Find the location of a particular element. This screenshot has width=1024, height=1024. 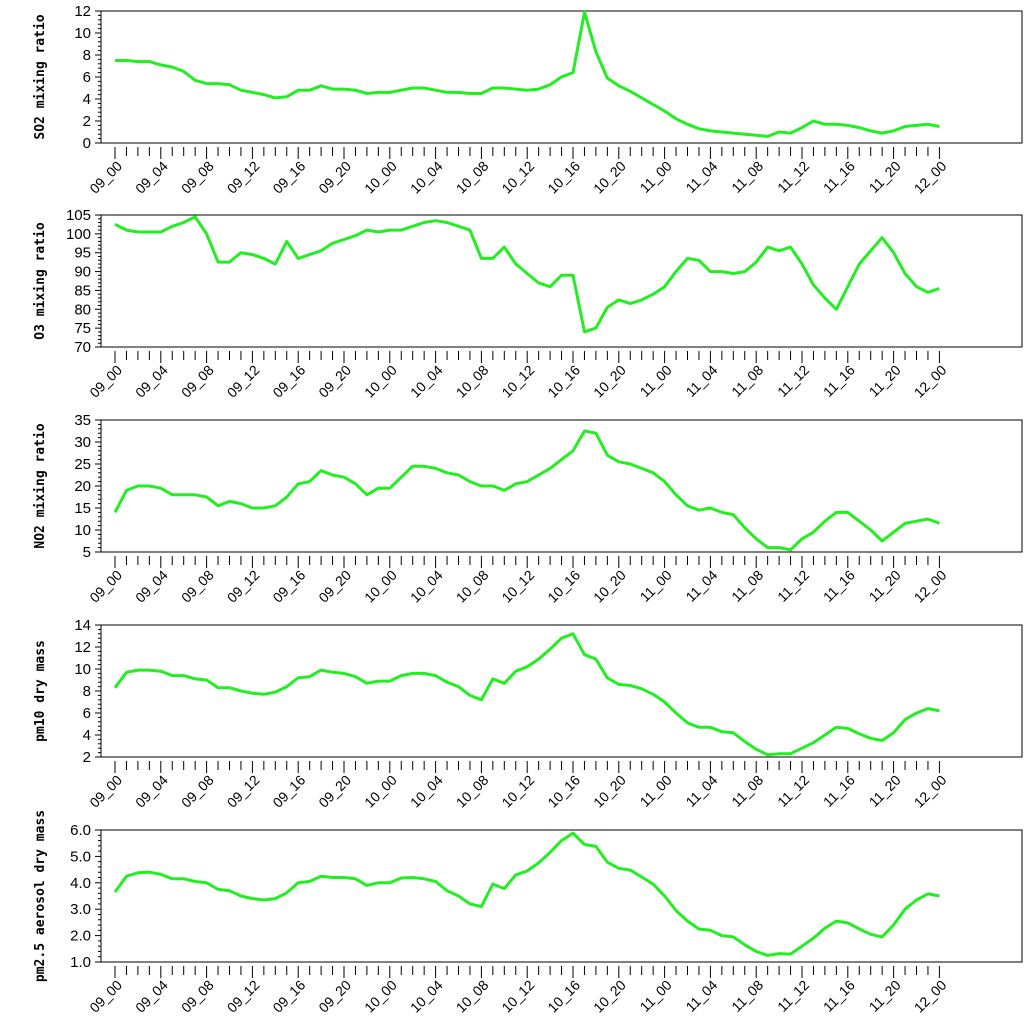

y-tick-label: 2.0 is located at coordinates (80, 936).